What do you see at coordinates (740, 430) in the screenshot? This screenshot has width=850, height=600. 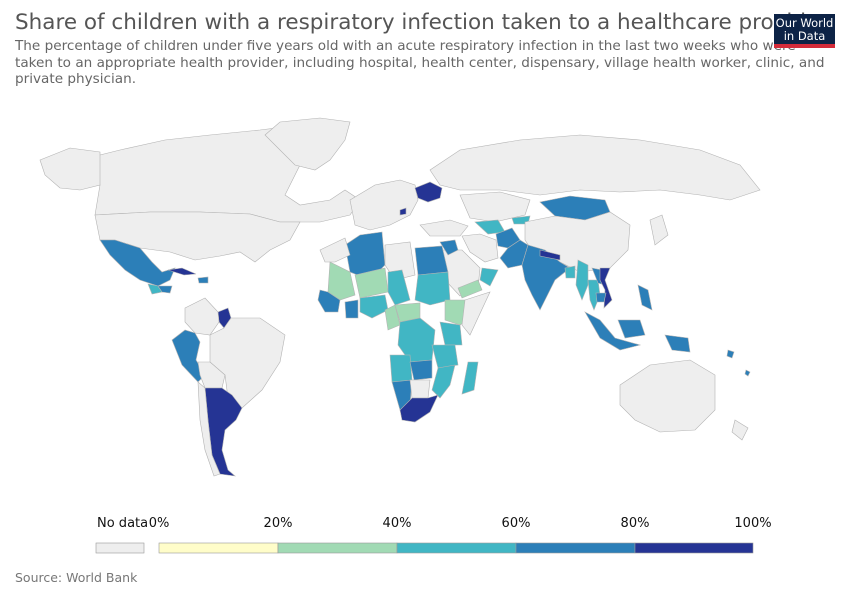 I see `country-new-zealand` at bounding box center [740, 430].